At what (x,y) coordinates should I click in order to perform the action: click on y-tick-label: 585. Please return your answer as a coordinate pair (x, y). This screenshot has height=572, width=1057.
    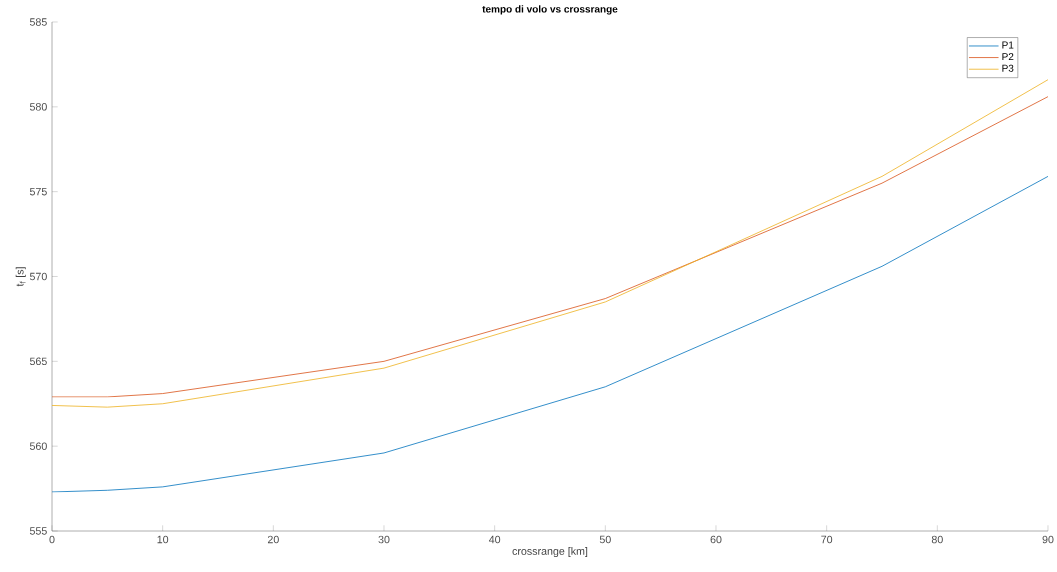
    Looking at the image, I should click on (38, 22).